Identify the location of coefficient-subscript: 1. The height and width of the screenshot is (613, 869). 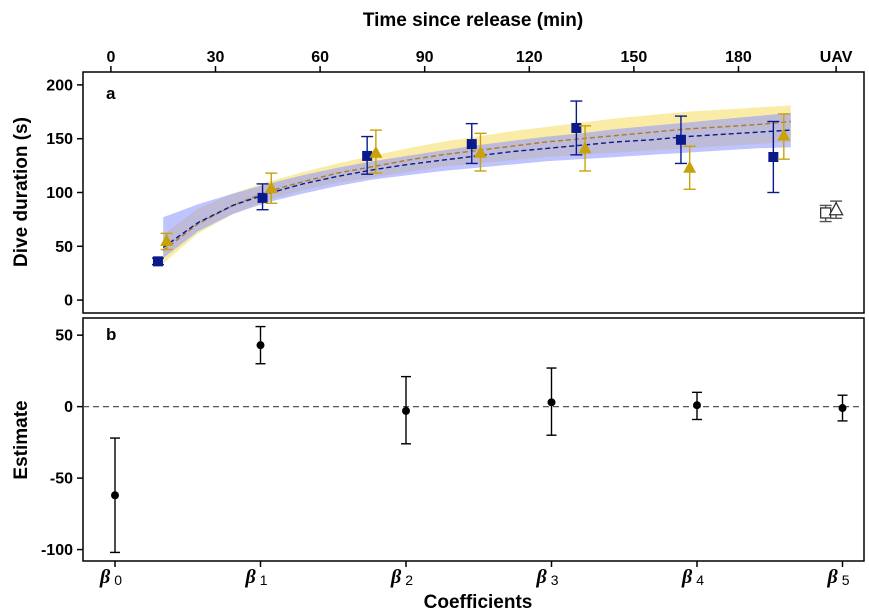
(264, 580).